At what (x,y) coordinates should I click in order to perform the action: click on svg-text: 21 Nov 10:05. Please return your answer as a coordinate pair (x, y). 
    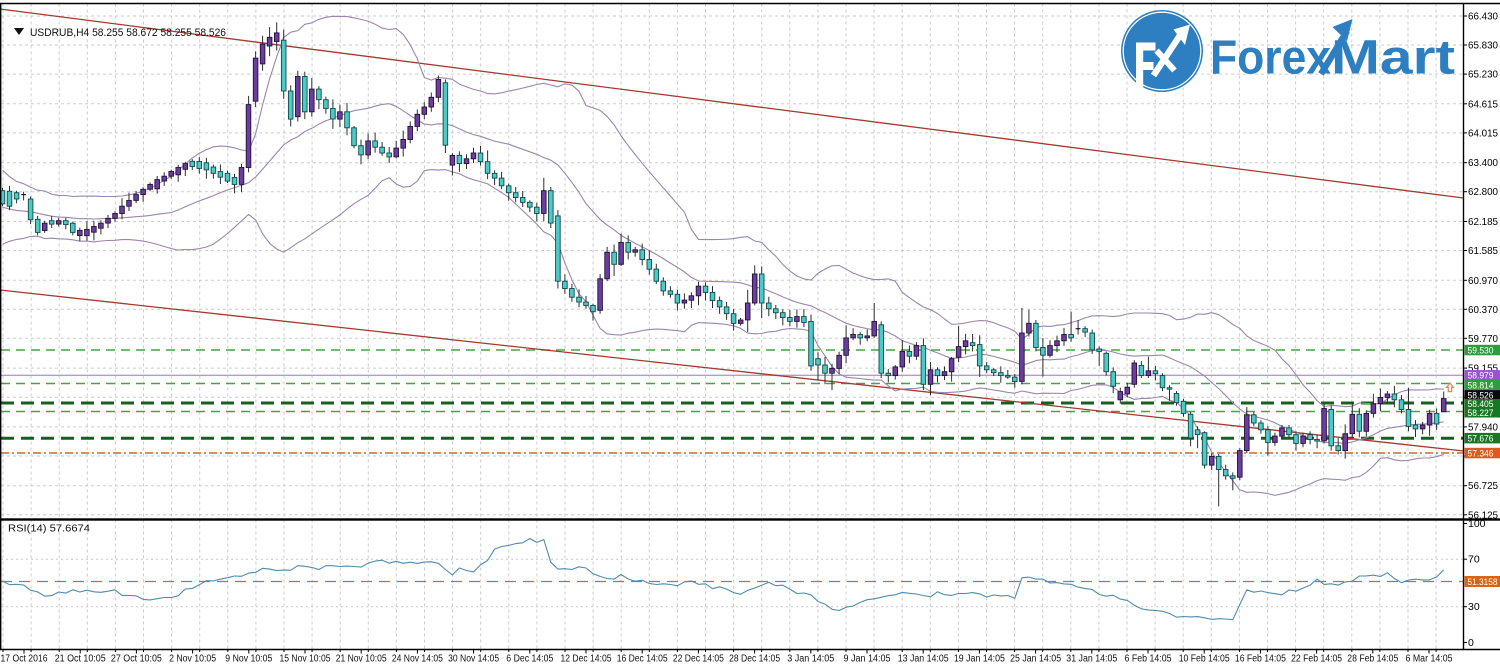
    Looking at the image, I should click on (361, 659).